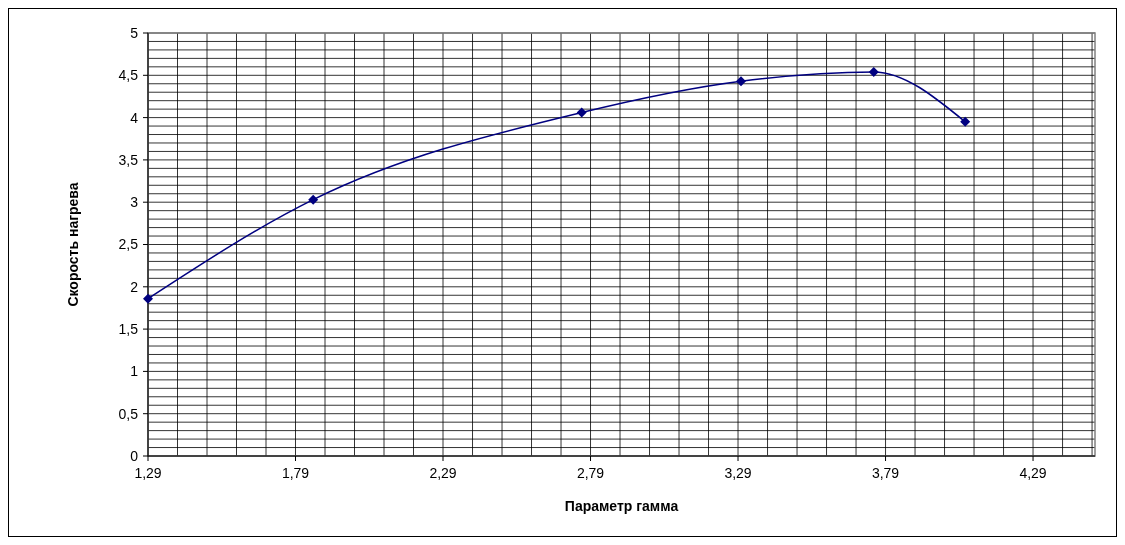 This screenshot has height=545, width=1125. What do you see at coordinates (738, 473) in the screenshot?
I see `x-tick-label: 3,29` at bounding box center [738, 473].